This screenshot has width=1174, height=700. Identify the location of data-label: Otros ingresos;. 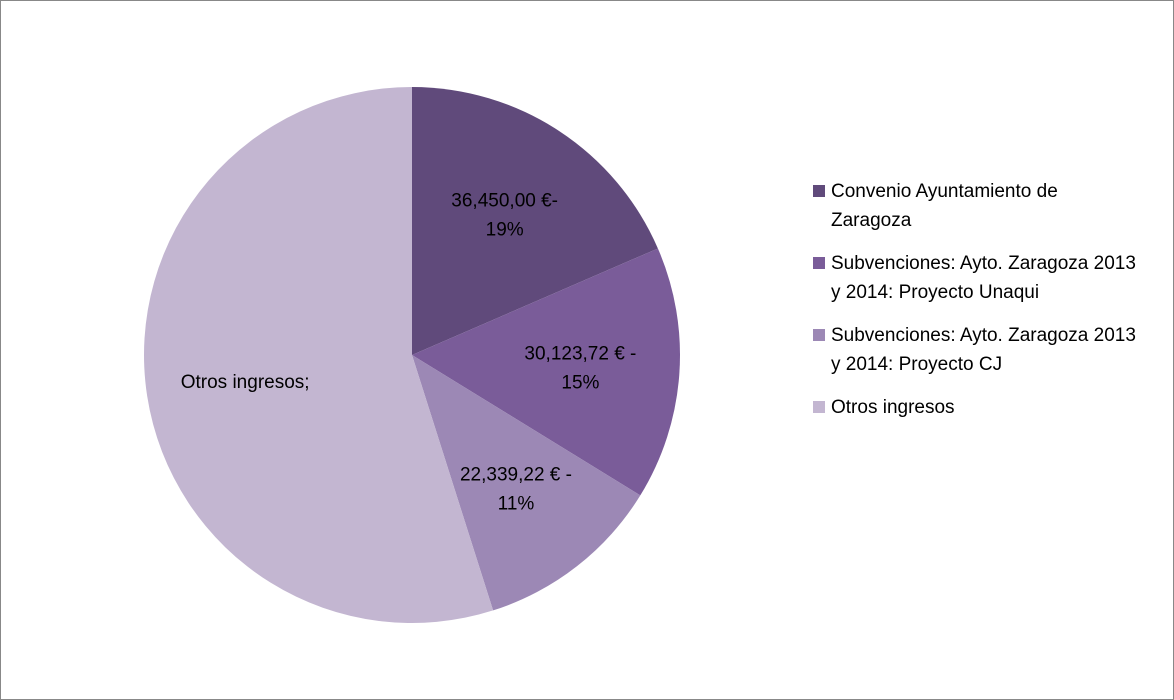
(245, 382).